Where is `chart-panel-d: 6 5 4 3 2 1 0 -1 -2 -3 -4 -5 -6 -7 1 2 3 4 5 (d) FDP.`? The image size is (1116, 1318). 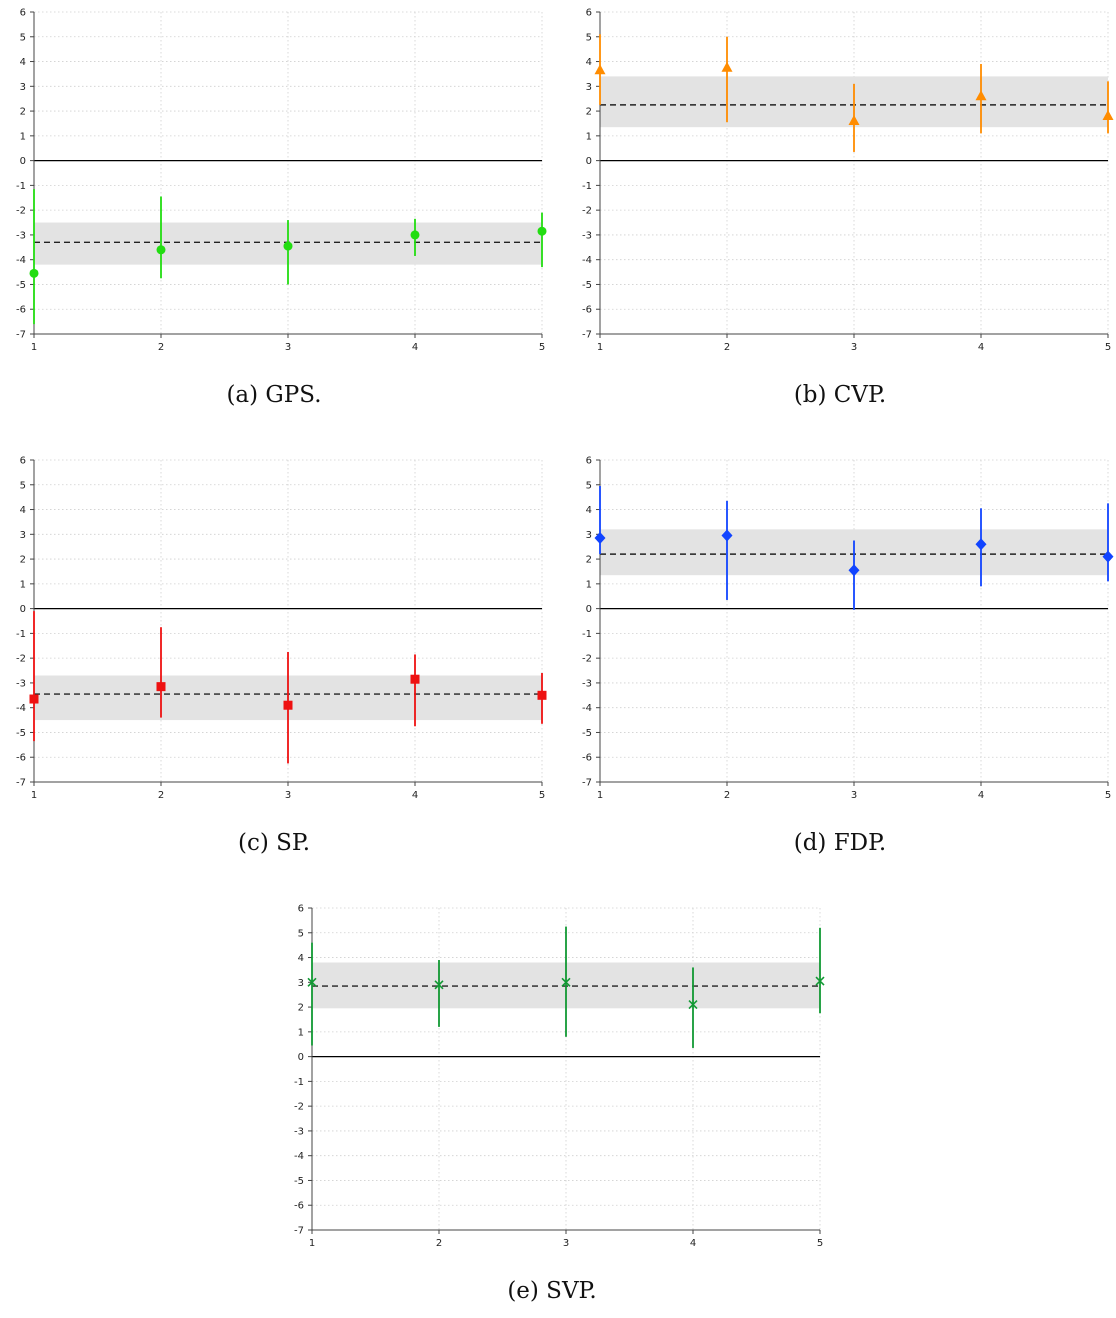
chart-panel-d: 6 5 4 3 2 1 0 -1 -2 -3 -4 -5 -6 -7 1 2 3 4 5 (d) FDP. is located at coordinates (842, 655).